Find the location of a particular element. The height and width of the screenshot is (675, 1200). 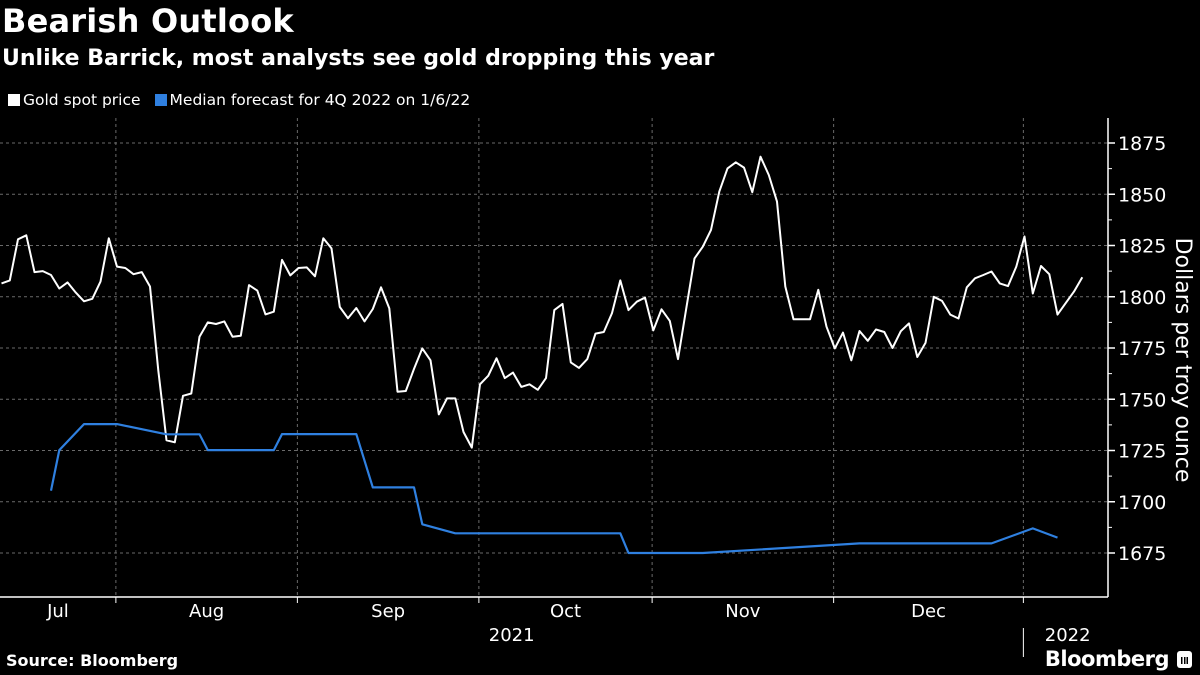

bloomberg-chart-icon is located at coordinates (1184, 659).